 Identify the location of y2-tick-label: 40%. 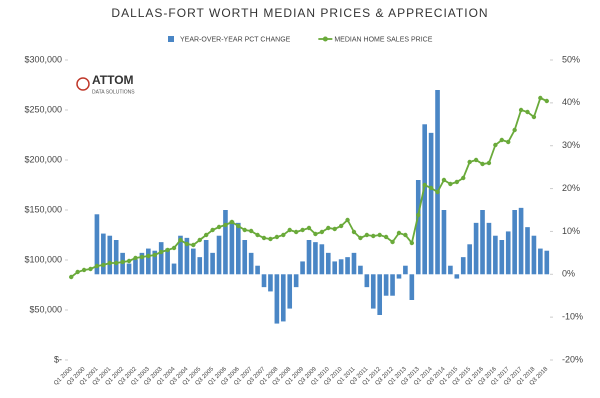
(571, 102).